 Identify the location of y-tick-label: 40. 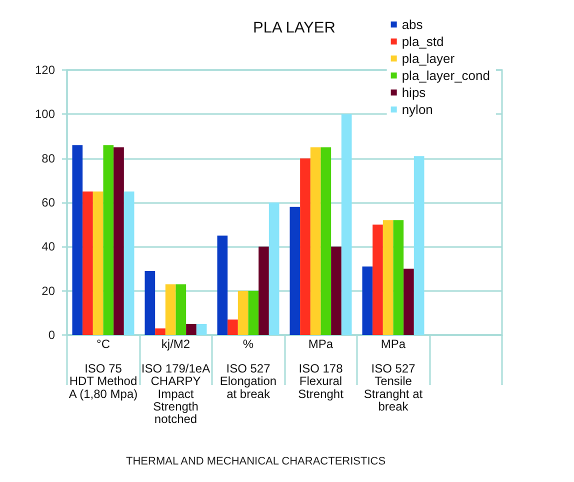
(49, 247).